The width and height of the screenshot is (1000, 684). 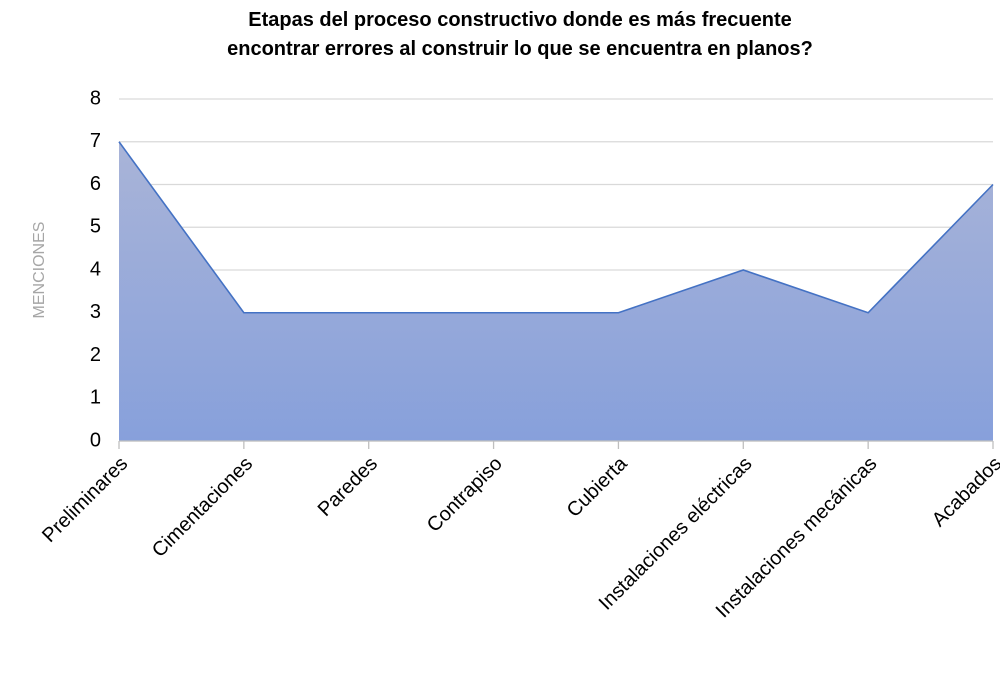 I want to click on y-tick-label: 2, so click(x=95, y=355).